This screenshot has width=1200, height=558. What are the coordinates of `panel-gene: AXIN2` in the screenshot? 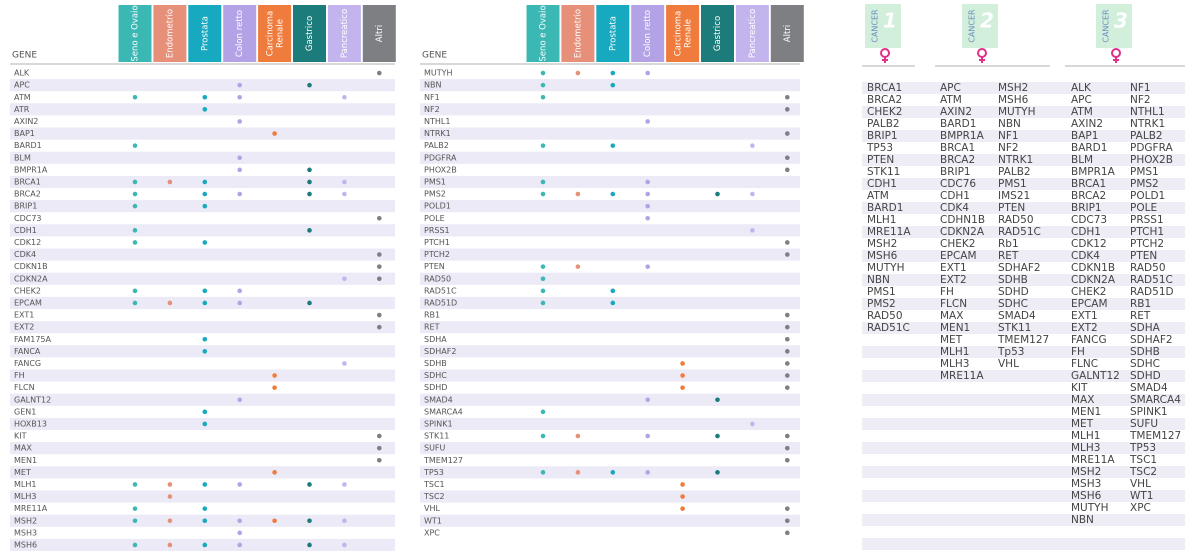 It's located at (956, 112).